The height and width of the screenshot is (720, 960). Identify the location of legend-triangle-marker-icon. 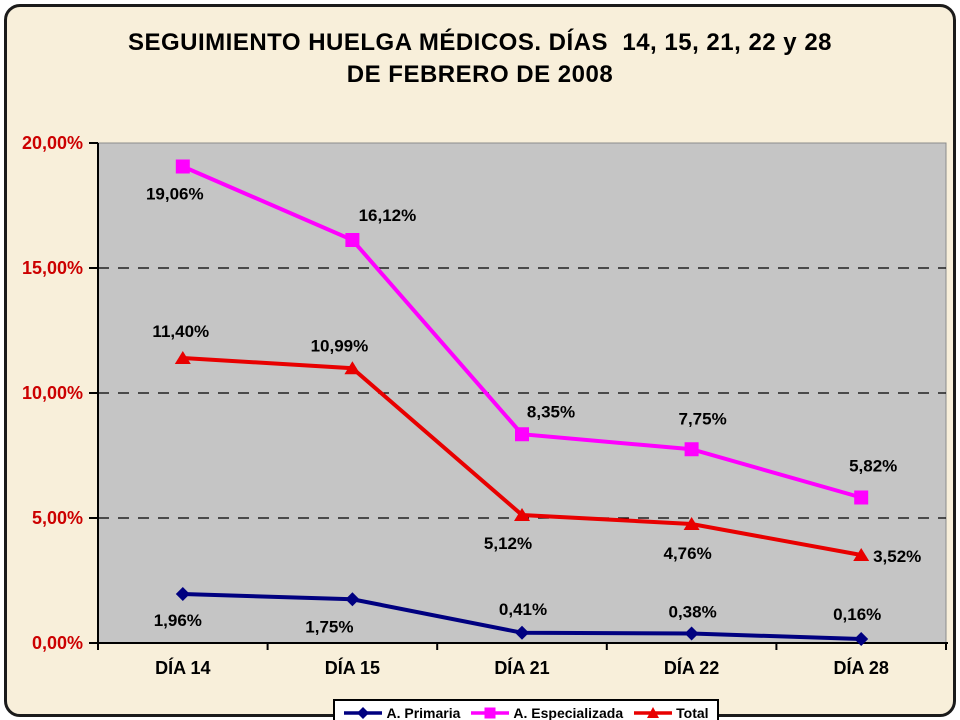
(653, 712).